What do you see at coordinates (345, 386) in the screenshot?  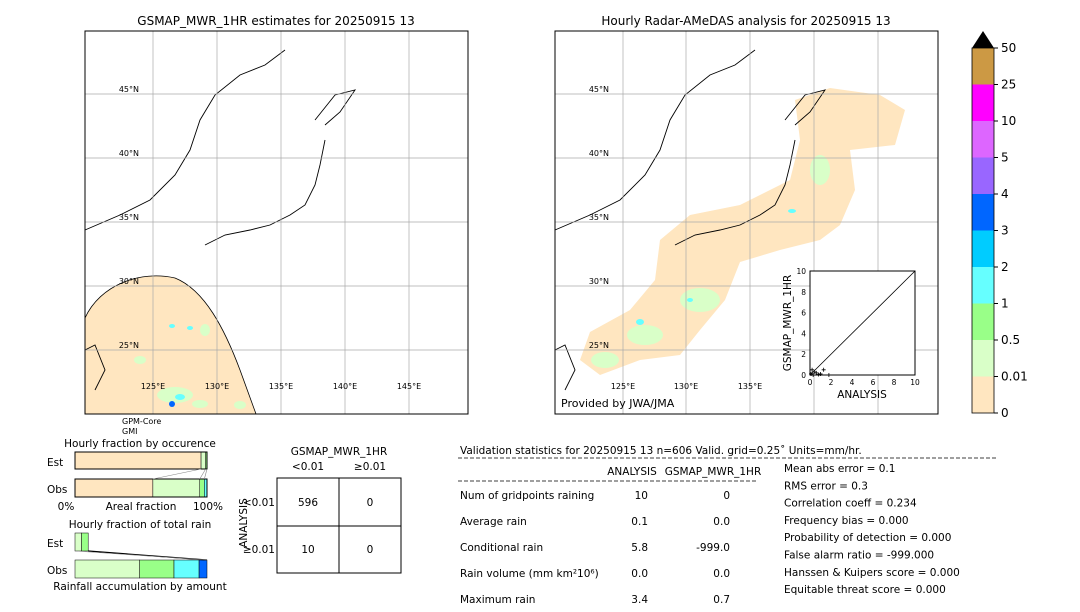 I see `lon-label: 140°E` at bounding box center [345, 386].